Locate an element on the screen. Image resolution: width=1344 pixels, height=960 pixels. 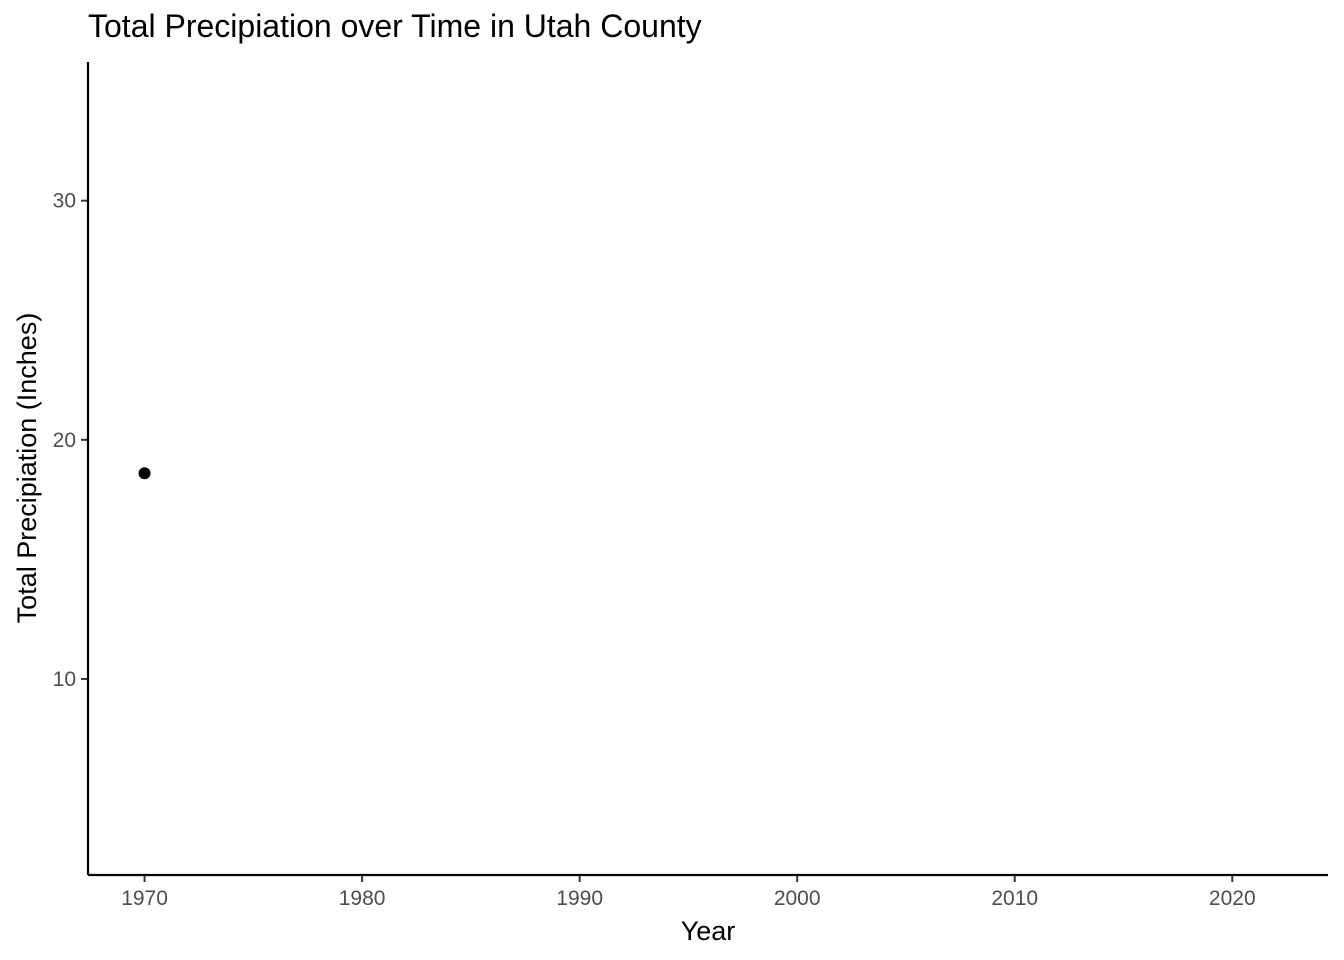
x-tick-label: 2010 is located at coordinates (1014, 898).